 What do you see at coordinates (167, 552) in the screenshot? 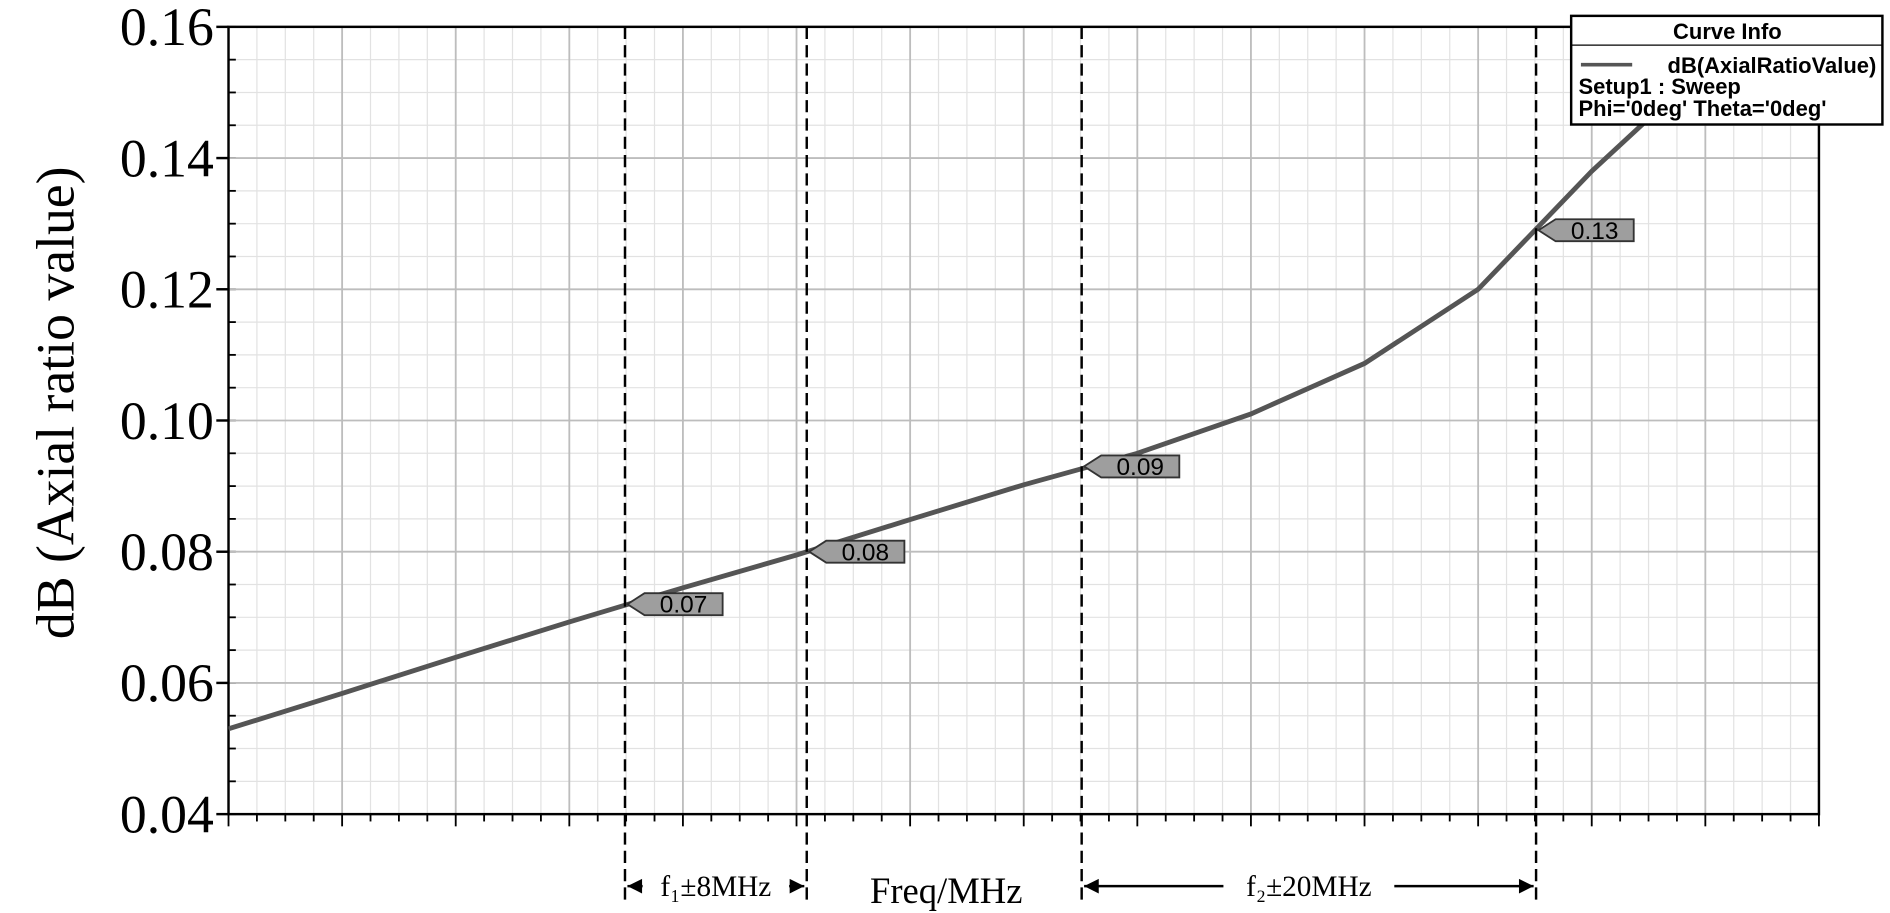
I see `y-tick-label: 0.08` at bounding box center [167, 552].